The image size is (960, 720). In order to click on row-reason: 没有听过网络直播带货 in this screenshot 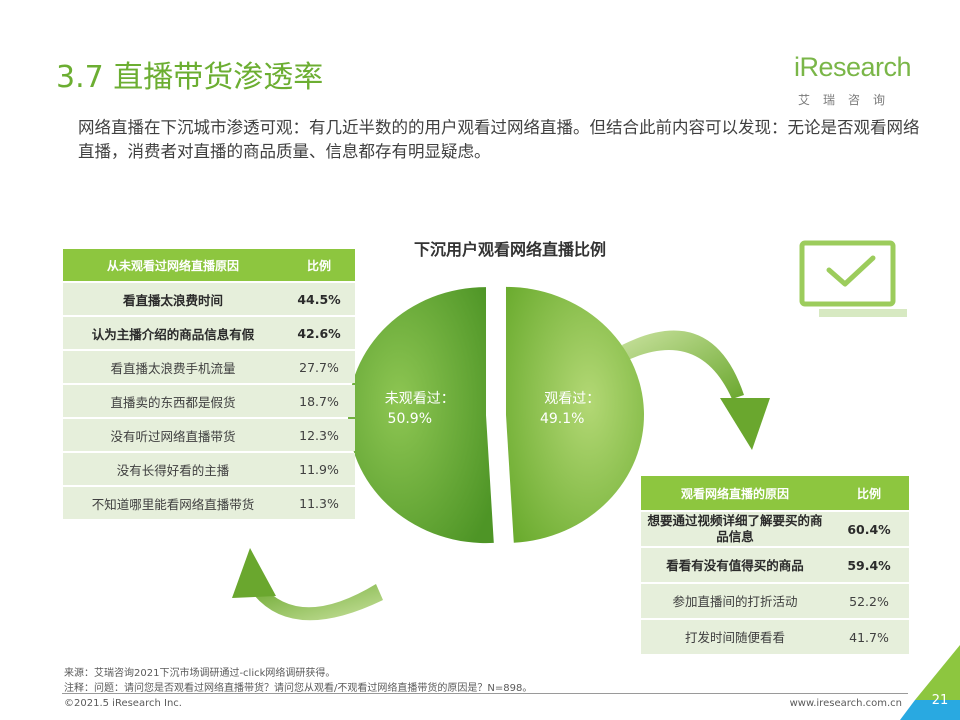, I will do `click(173, 435)`.